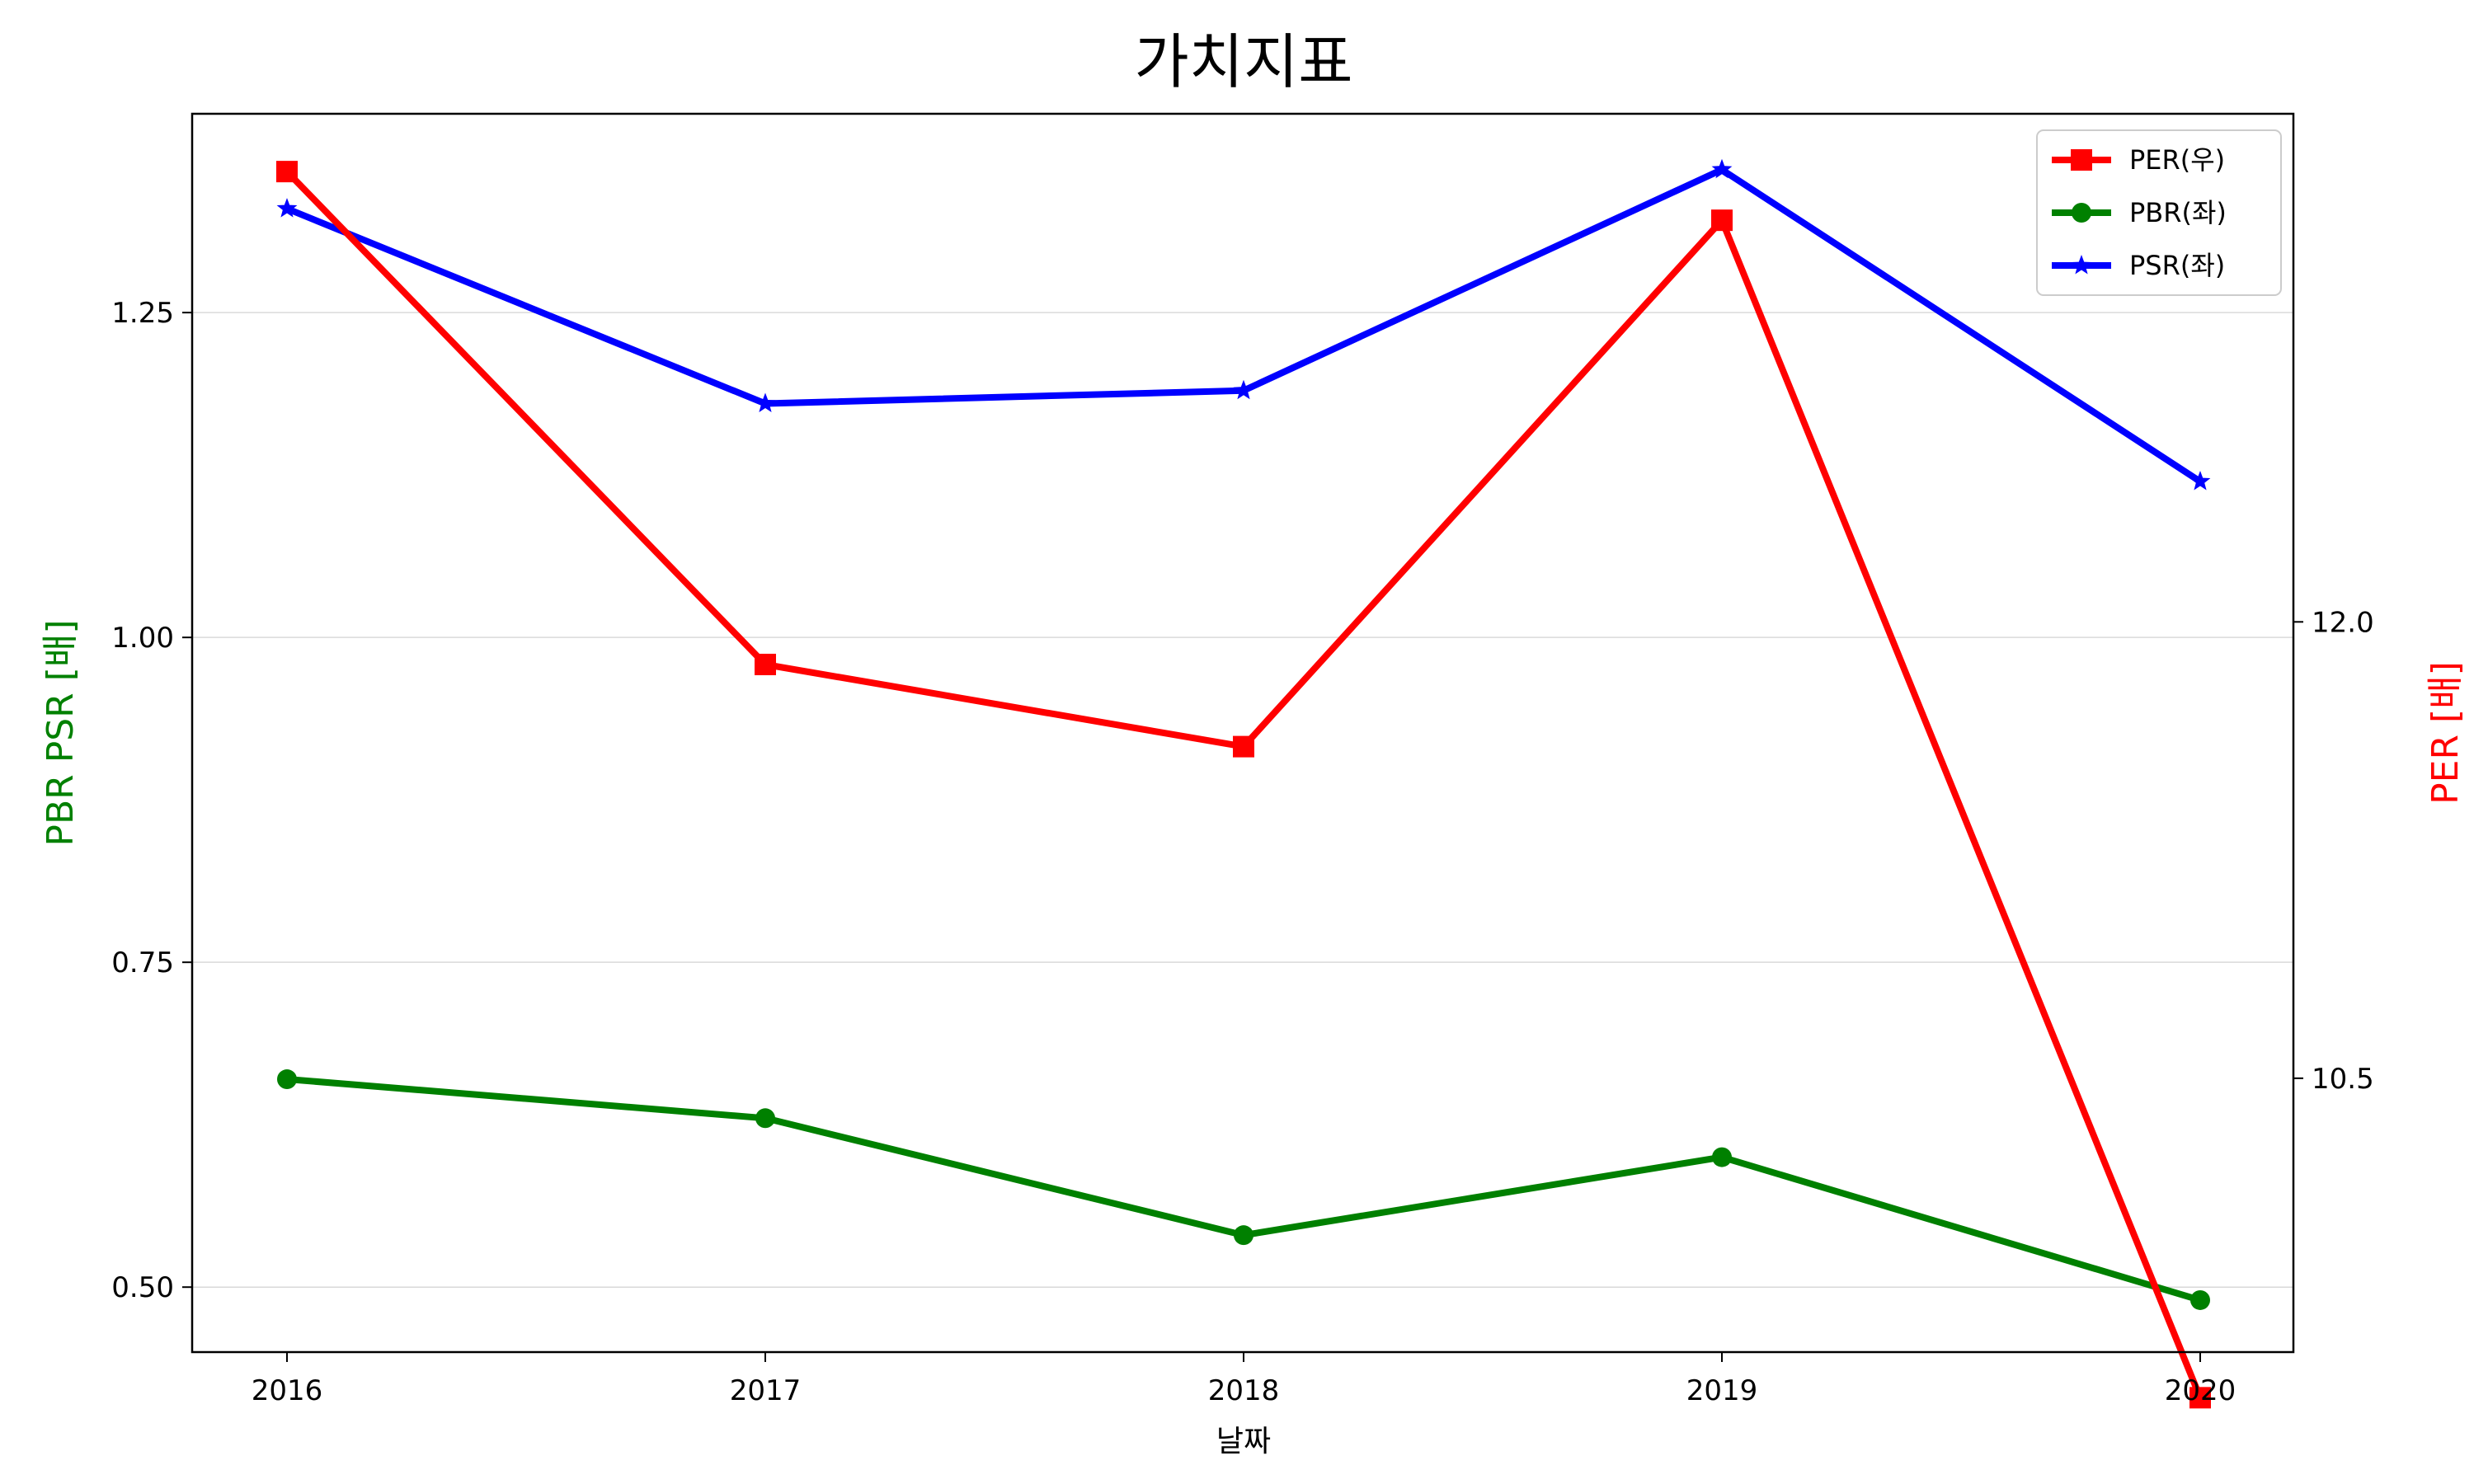  I want to click on legend-label: PSR(좌), so click(2177, 265).